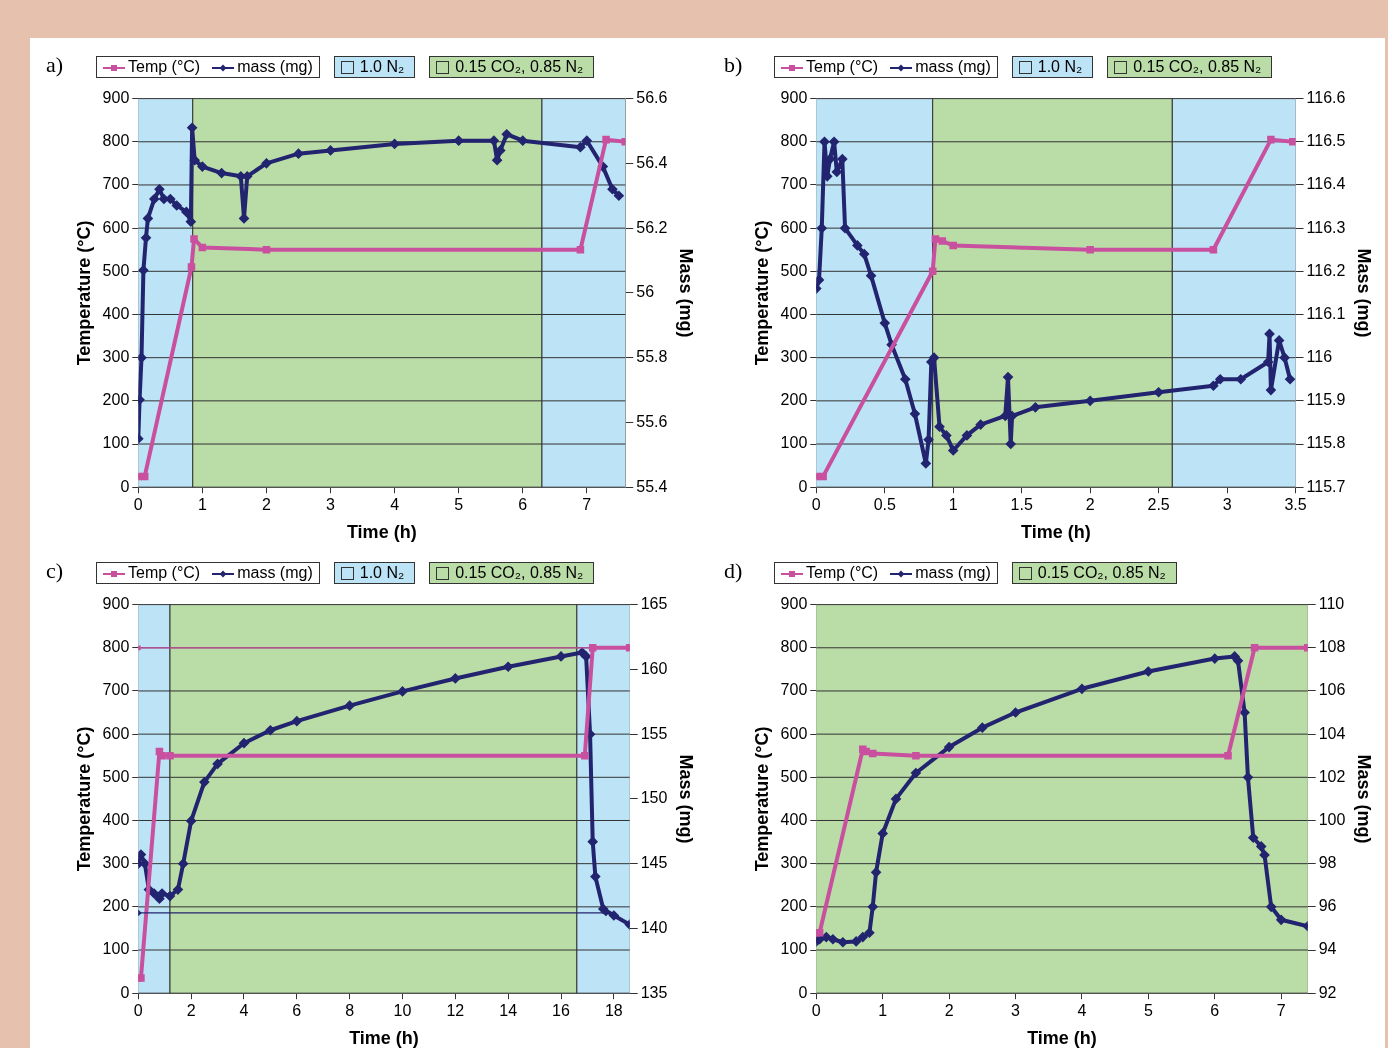 This screenshot has width=1388, height=1048. I want to click on x-tick-label: 0.5, so click(884, 505).